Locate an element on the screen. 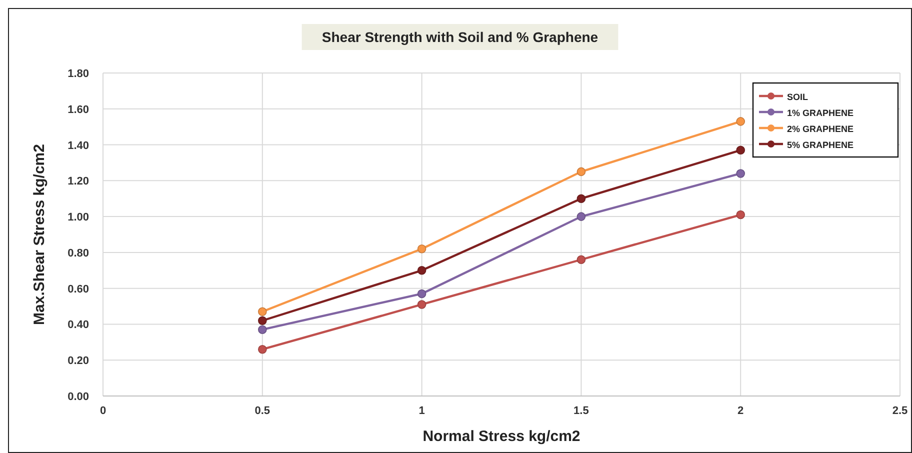  x-tick-label: 1.5 is located at coordinates (581, 411).